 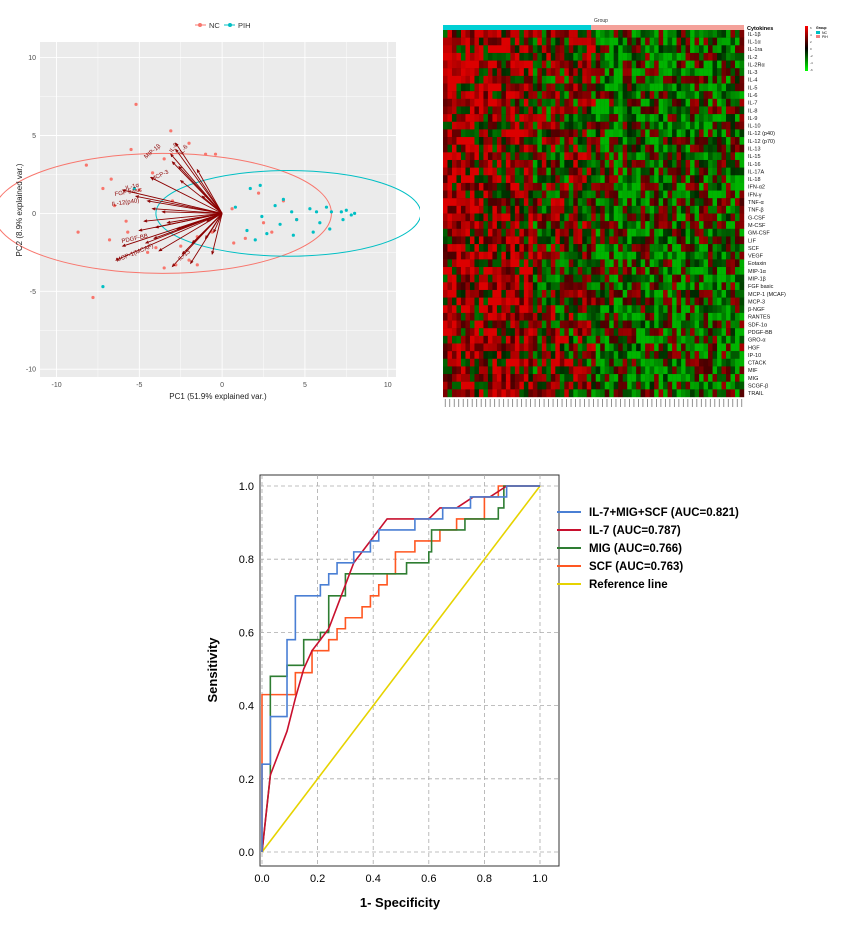 I want to click on scale-tick: 2, so click(x=811, y=42).